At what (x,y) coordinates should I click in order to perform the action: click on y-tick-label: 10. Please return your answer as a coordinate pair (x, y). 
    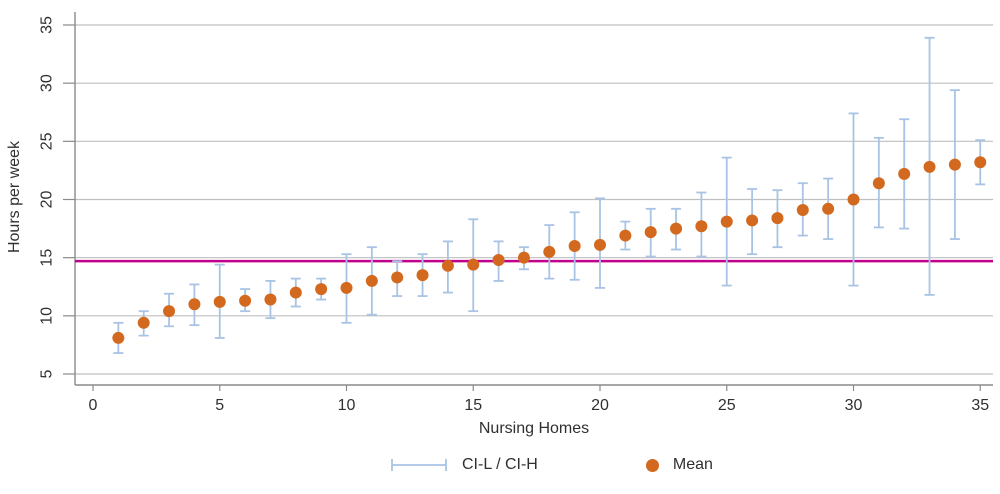
    Looking at the image, I should click on (47, 316).